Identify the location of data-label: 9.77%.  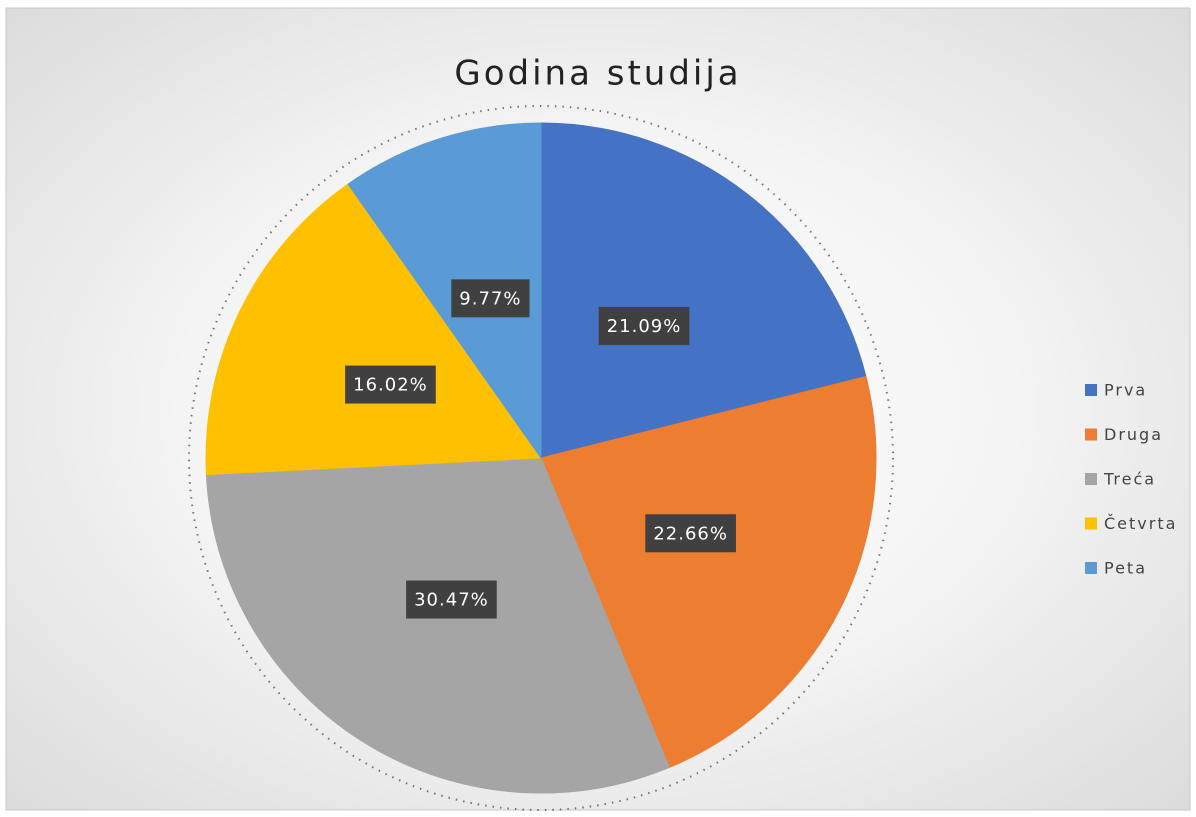
(490, 298).